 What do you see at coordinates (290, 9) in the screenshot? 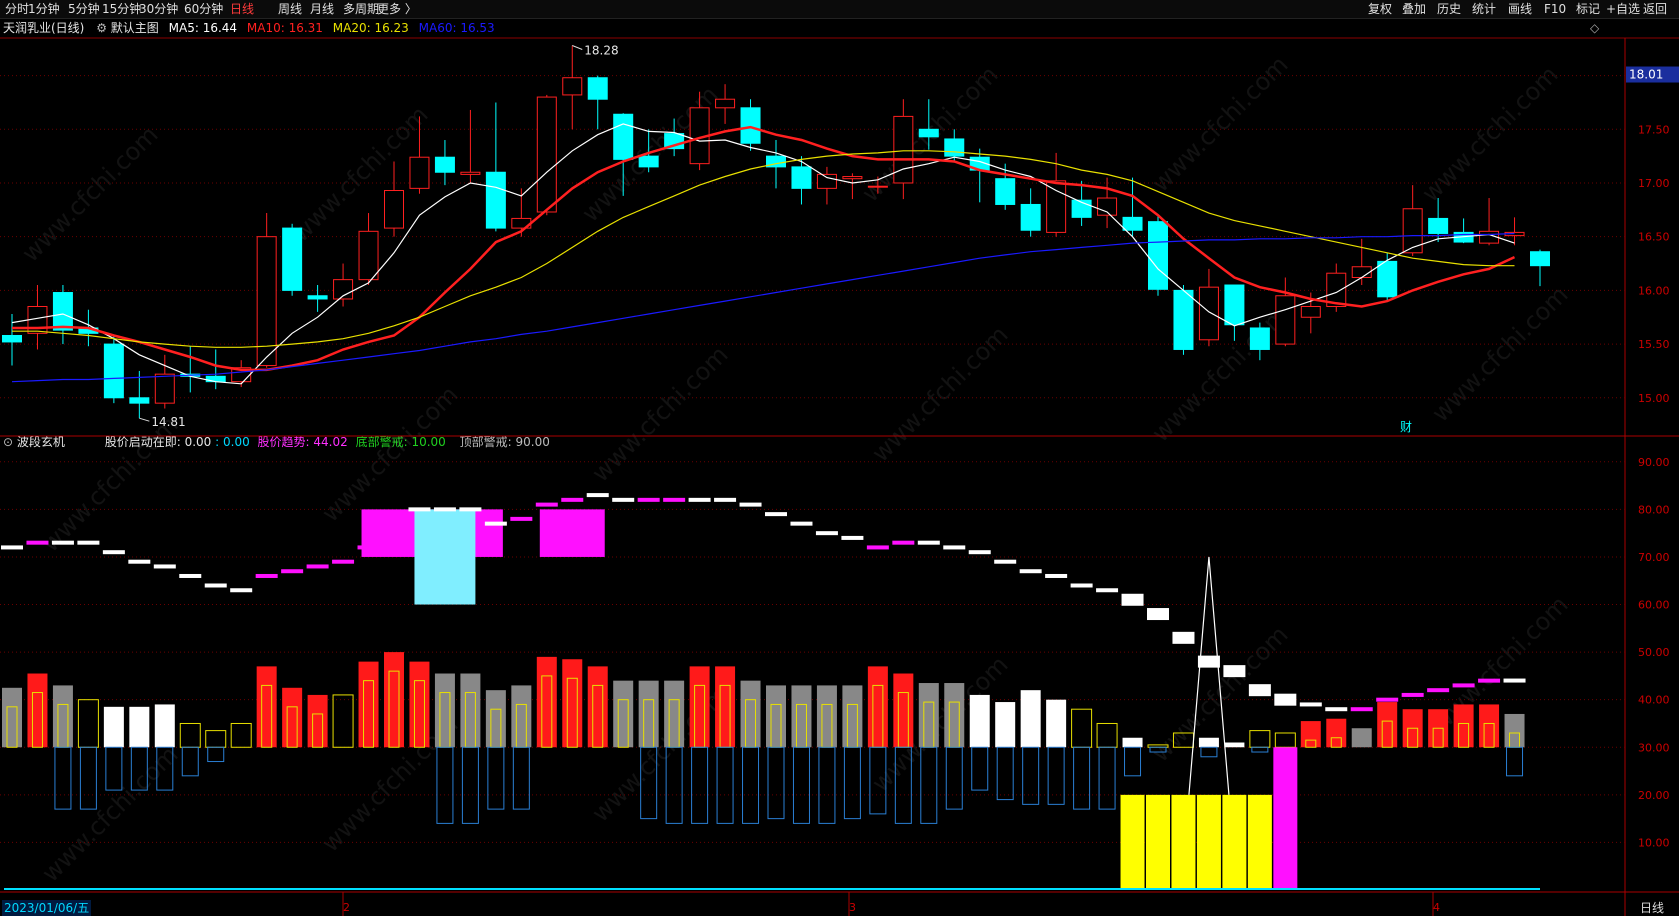
I see `toolbar-item-7: 周线` at bounding box center [290, 9].